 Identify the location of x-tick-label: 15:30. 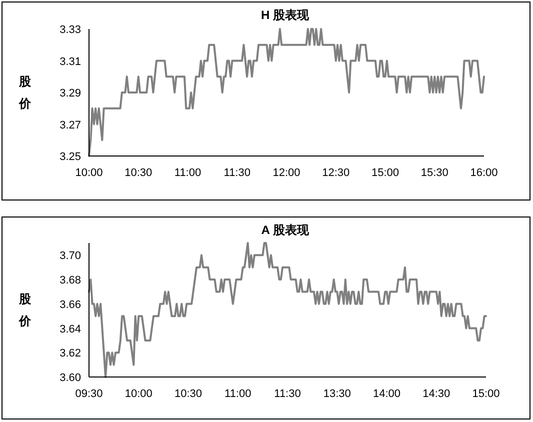
(434, 173).